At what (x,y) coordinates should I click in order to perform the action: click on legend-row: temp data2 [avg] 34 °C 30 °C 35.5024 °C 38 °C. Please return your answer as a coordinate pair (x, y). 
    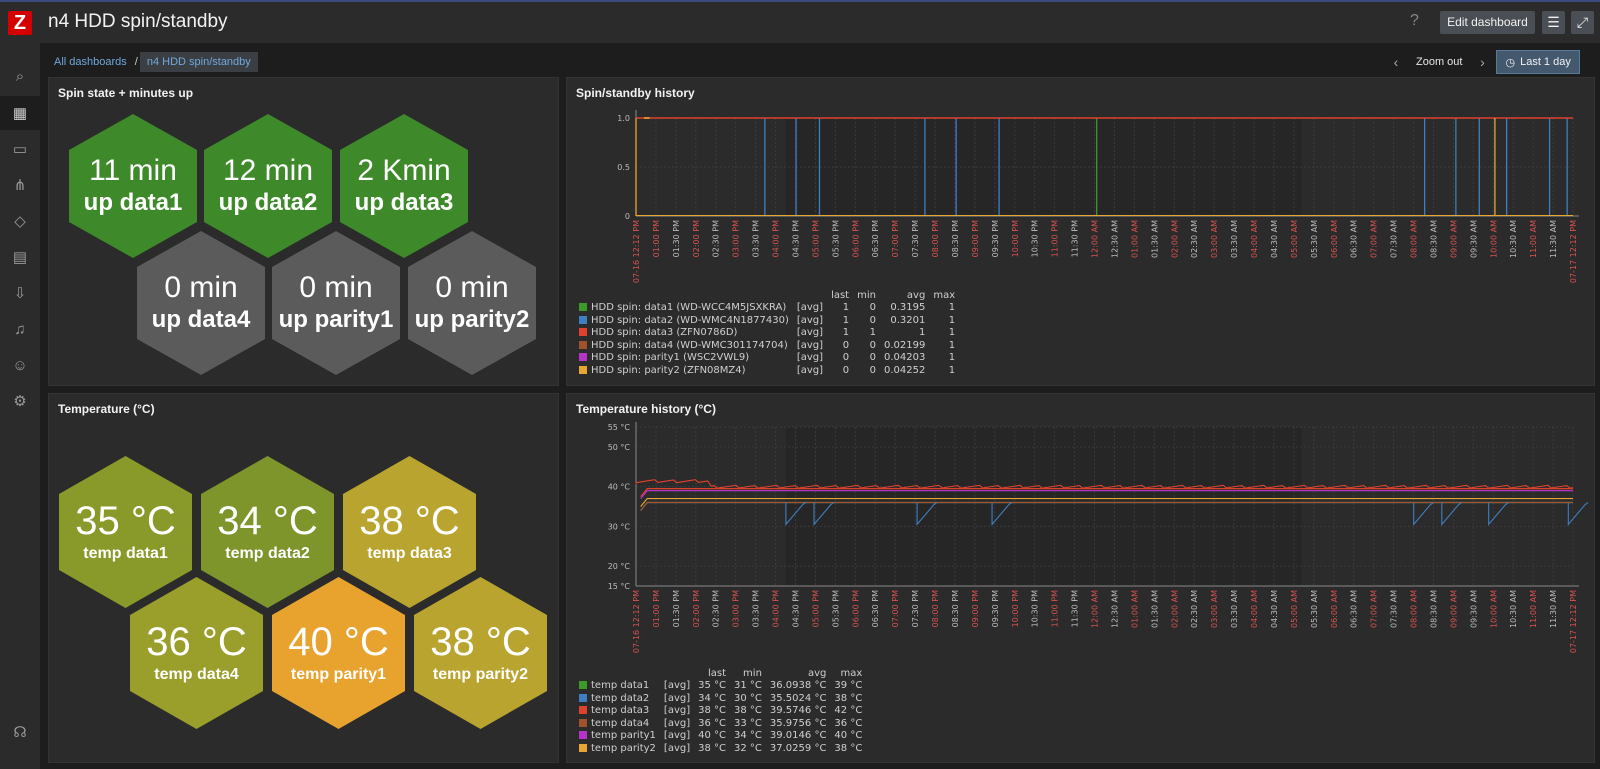
    Looking at the image, I should click on (720, 699).